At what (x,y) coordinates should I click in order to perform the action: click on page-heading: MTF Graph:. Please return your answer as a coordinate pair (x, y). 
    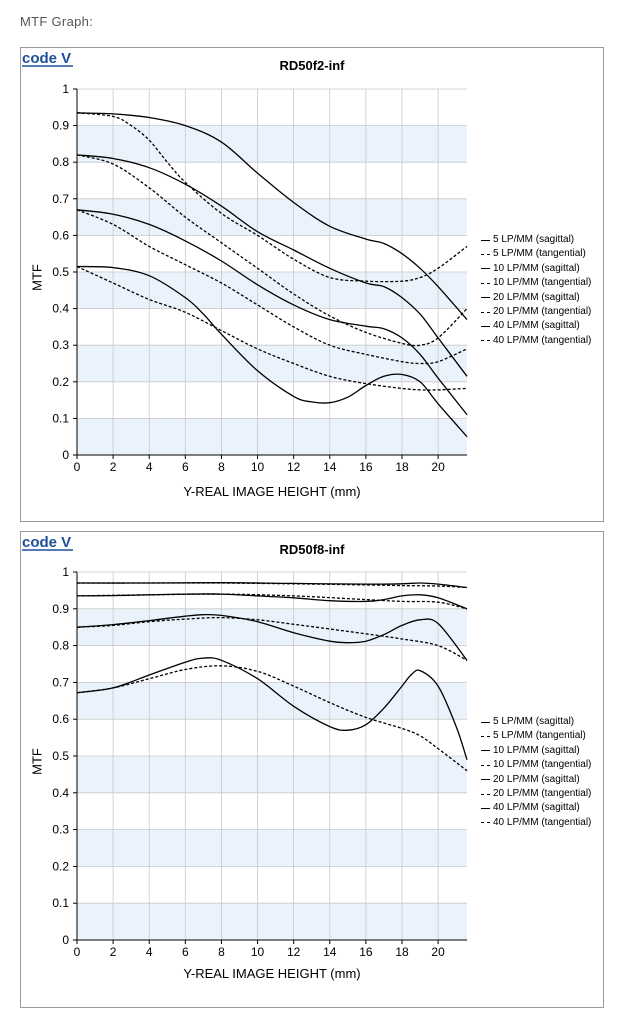
    Looking at the image, I should click on (57, 21).